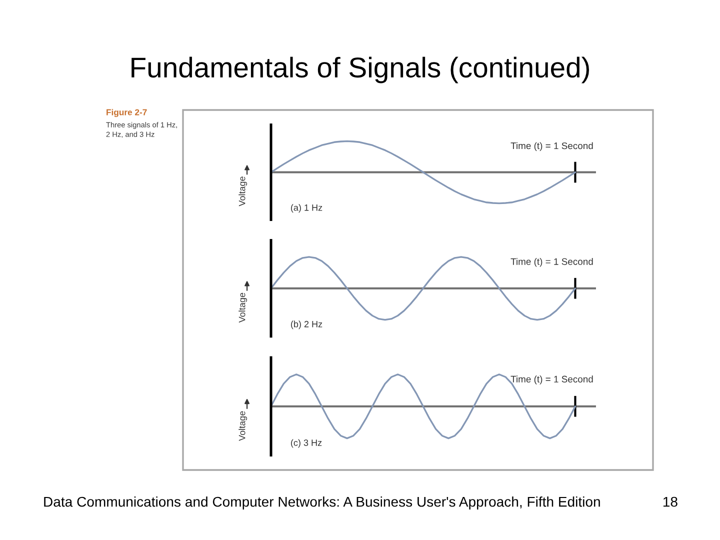 Image resolution: width=720 pixels, height=540 pixels. I want to click on text: (a) 1 Hz, so click(306, 208).